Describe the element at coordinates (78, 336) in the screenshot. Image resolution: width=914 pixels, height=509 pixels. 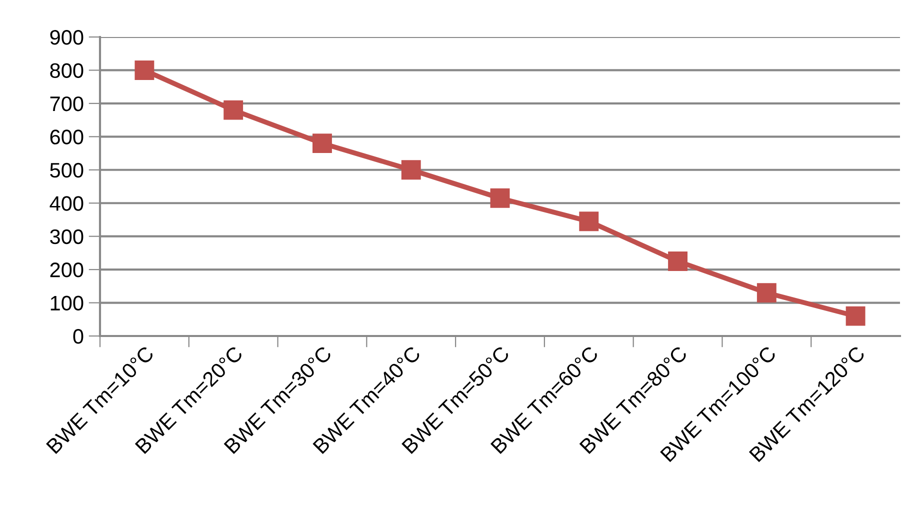
I see `y-tick-label: 0` at that location.